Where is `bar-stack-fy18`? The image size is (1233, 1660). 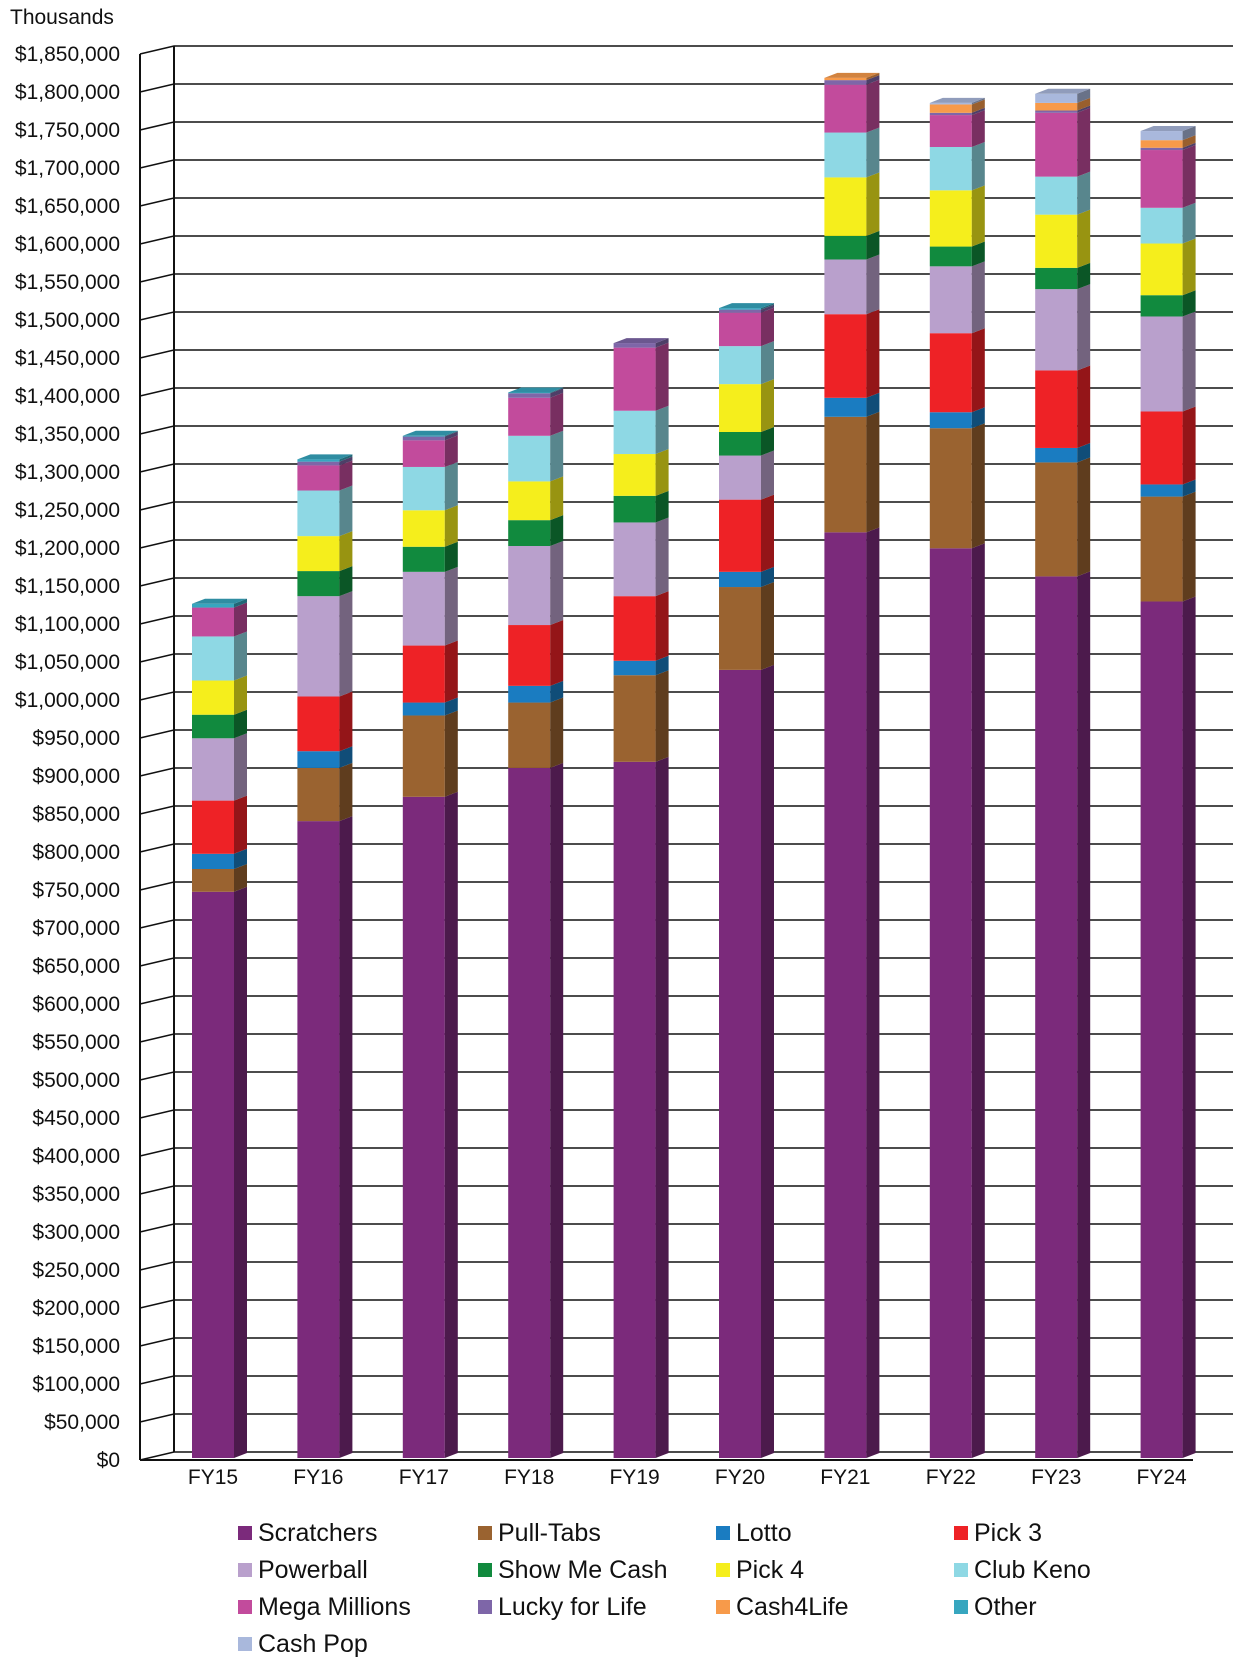
bar-stack-fy18 is located at coordinates (536, 922).